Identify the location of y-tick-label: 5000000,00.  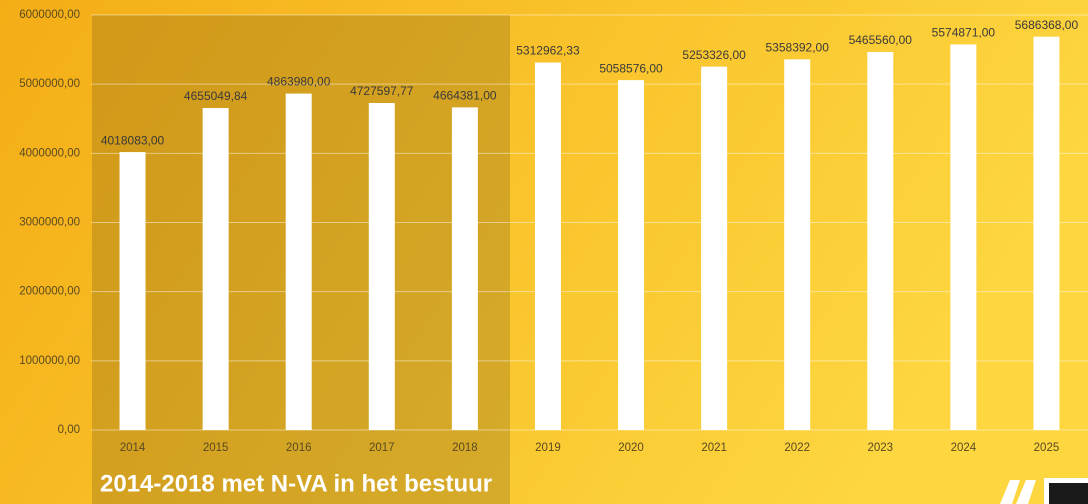
(49, 84).